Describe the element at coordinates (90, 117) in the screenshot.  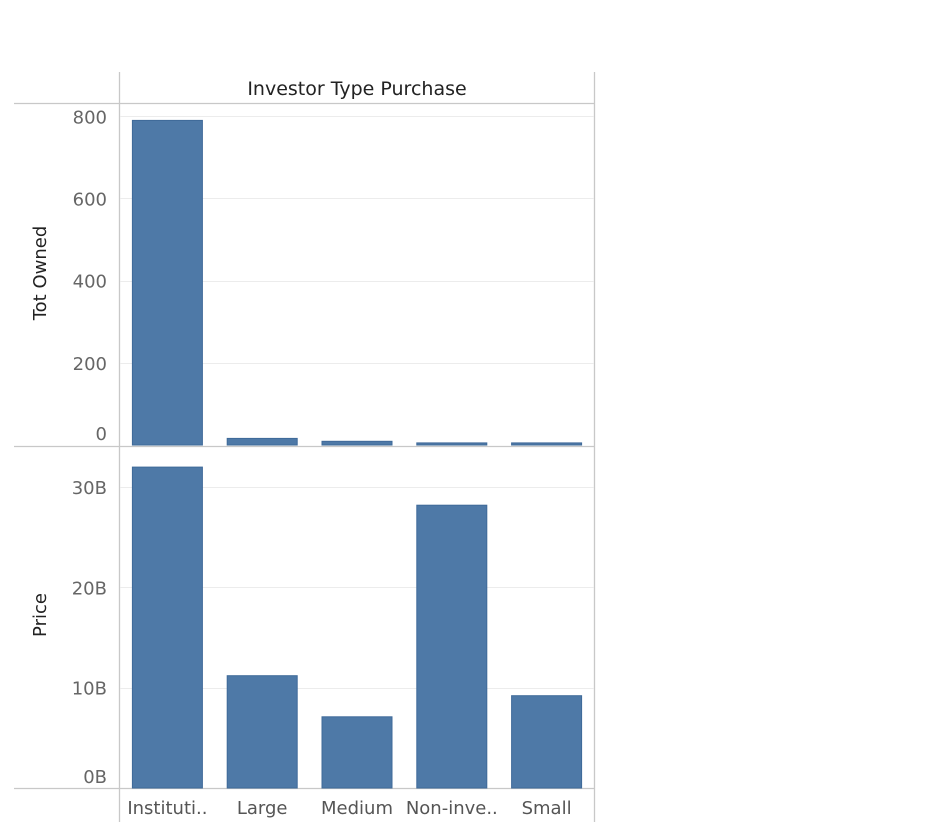
I see `y-tick-label: 800` at that location.